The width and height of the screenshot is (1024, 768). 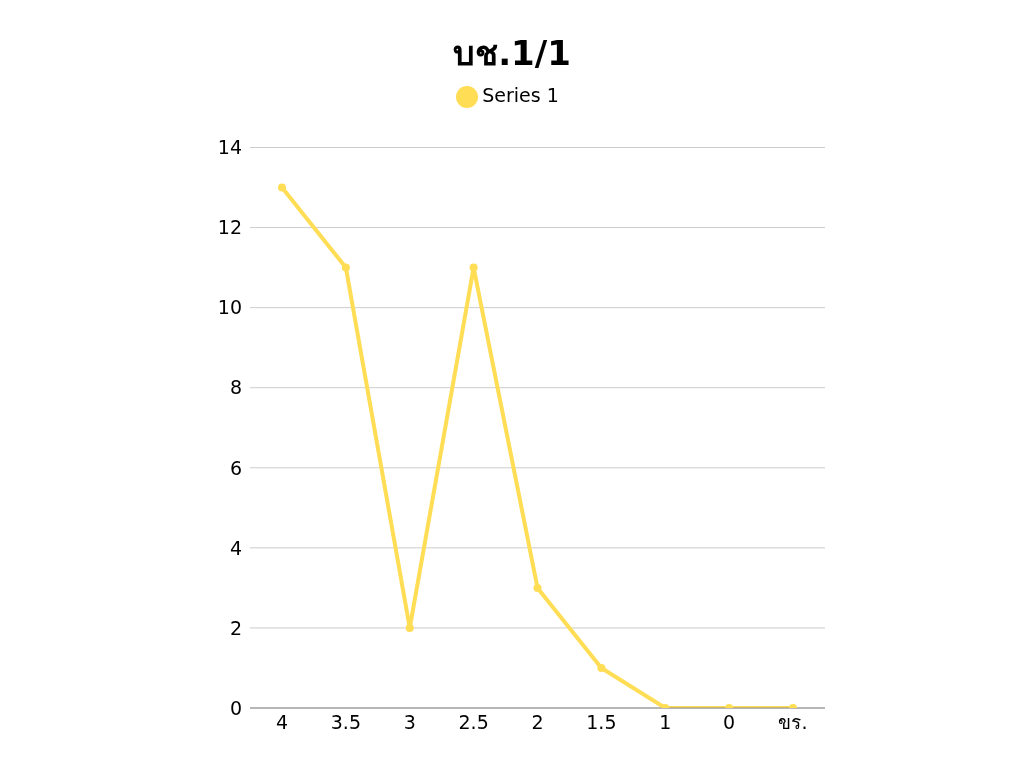 What do you see at coordinates (235, 627) in the screenshot?
I see `y-tick-label: 2` at bounding box center [235, 627].